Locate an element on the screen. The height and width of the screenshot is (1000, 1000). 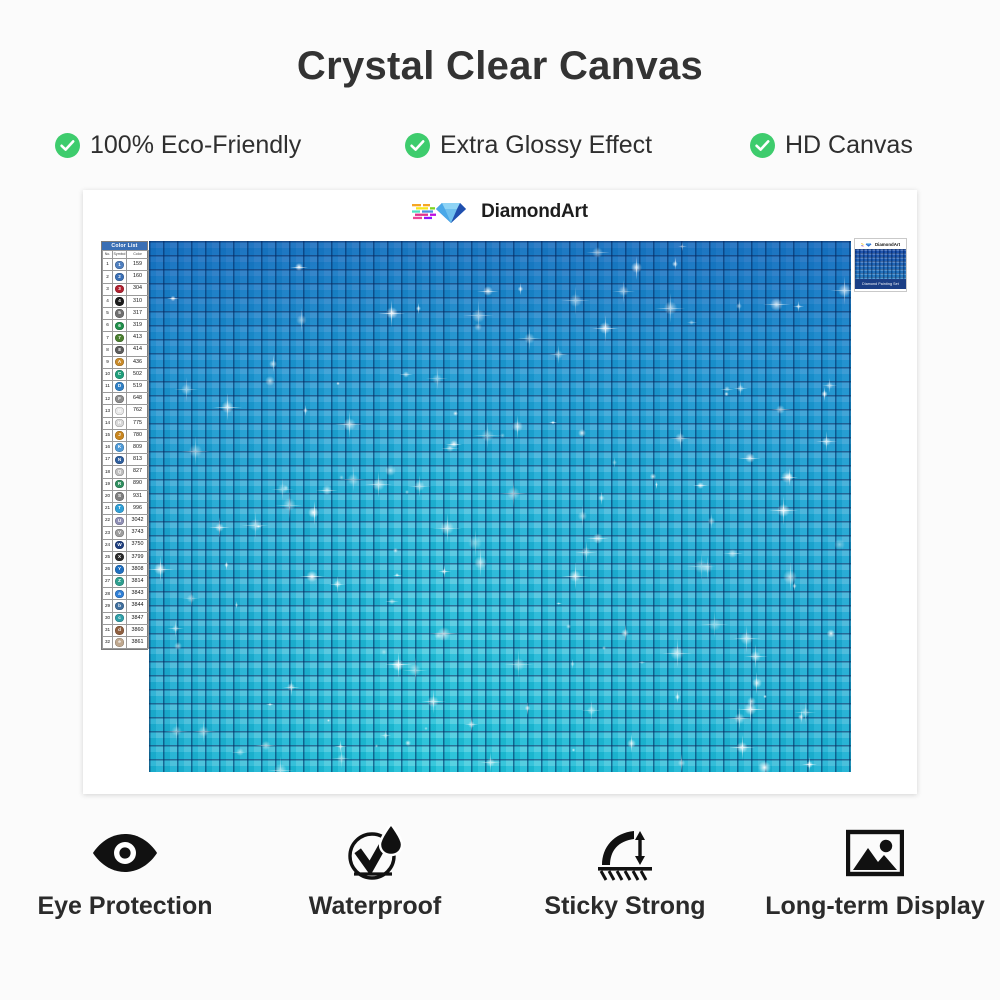
cell-symbol: 1 is located at coordinates (119, 265).